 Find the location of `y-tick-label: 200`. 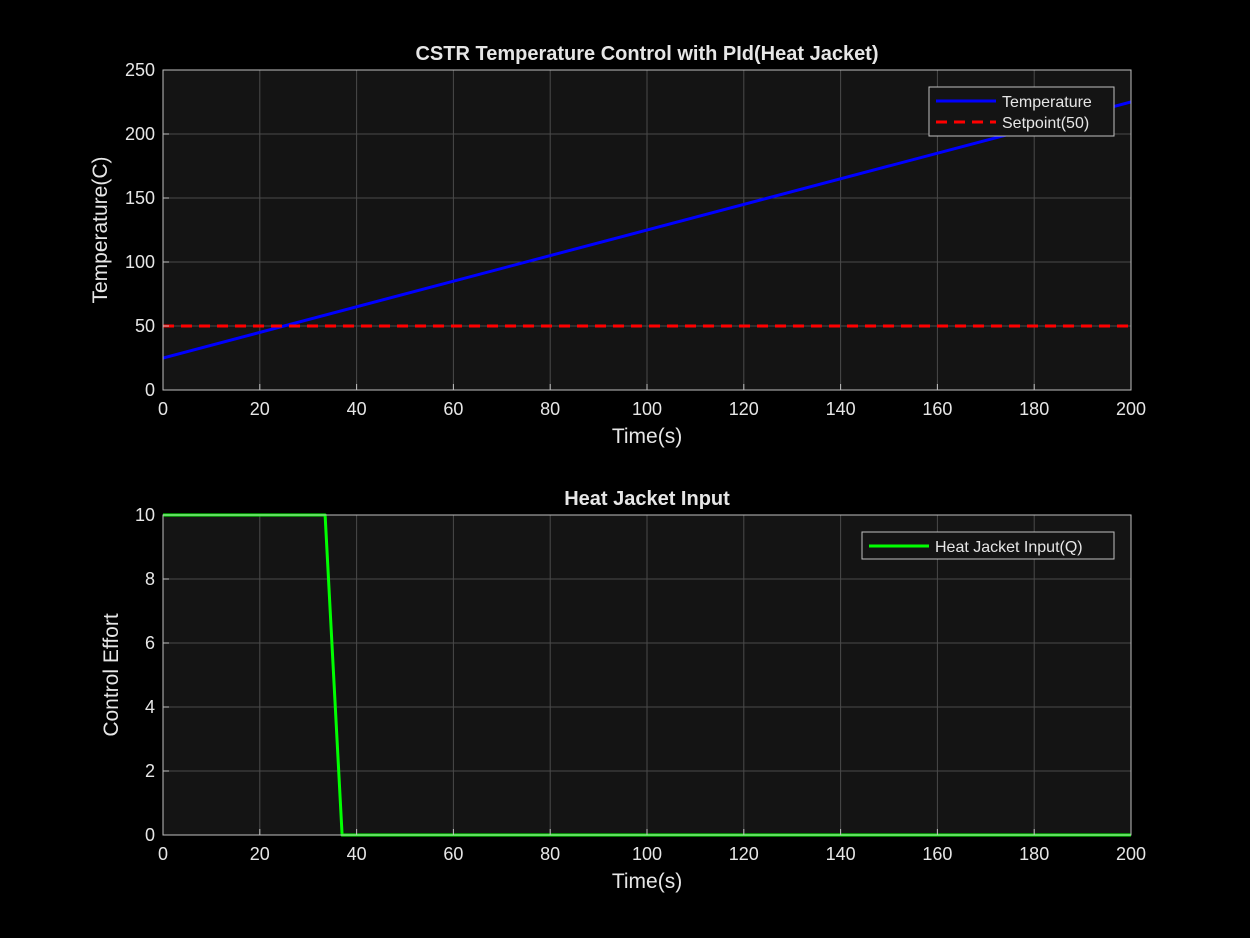

y-tick-label: 200 is located at coordinates (140, 134).